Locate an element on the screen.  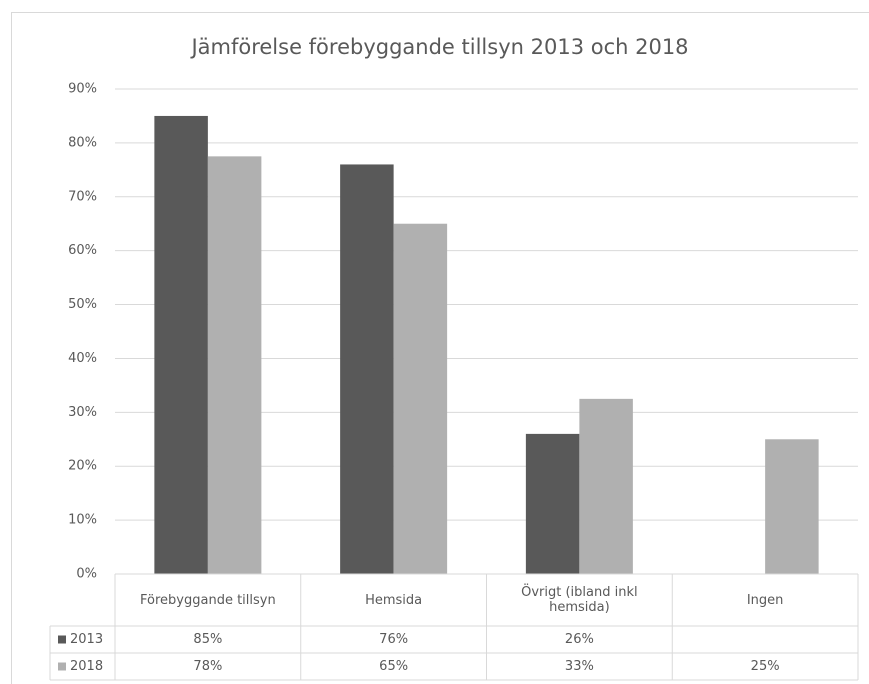
data-label: 78% is located at coordinates (207, 666).